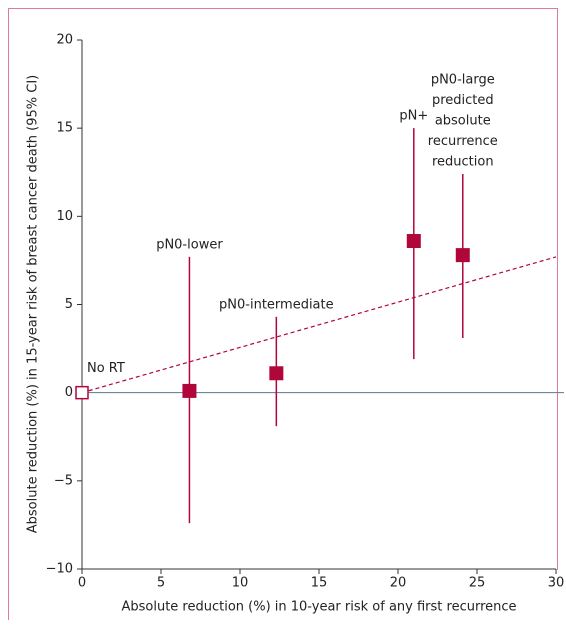  What do you see at coordinates (64, 40) in the screenshot?
I see `y-tick-label: 20` at bounding box center [64, 40].